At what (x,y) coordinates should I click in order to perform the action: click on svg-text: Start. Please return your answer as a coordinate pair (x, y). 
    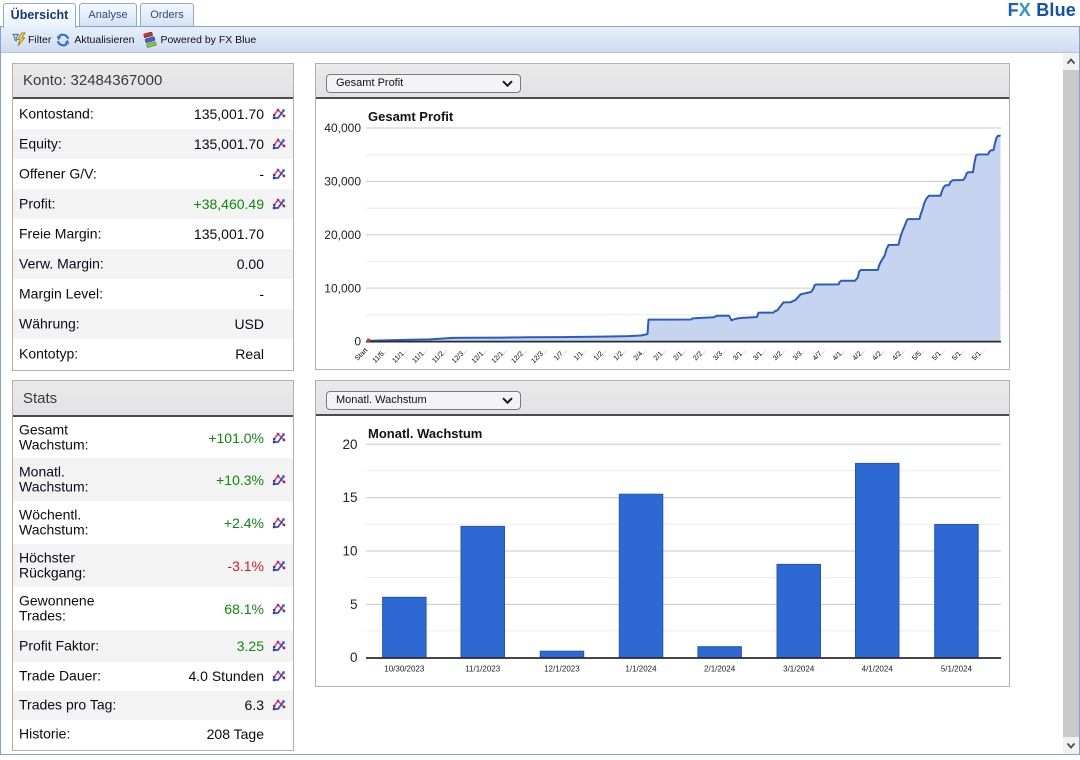
    Looking at the image, I should click on (361, 354).